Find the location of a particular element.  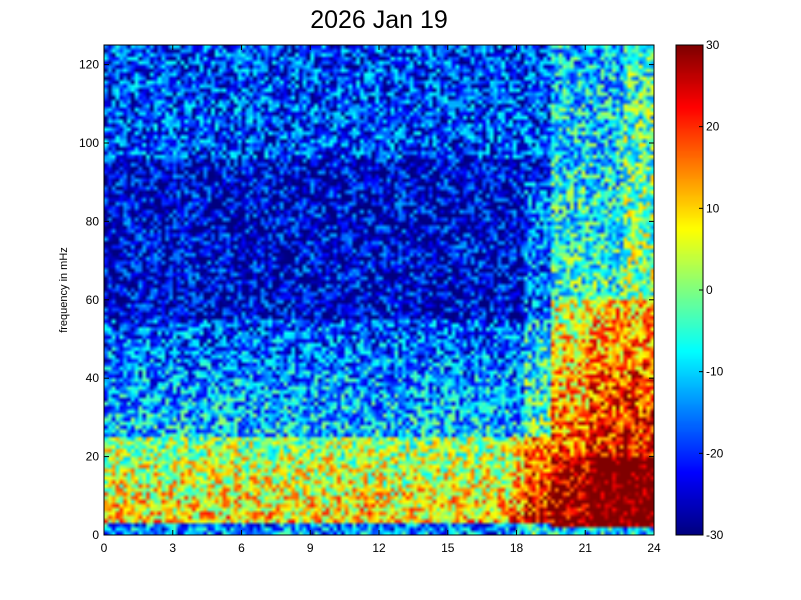

x-tick-label: 0 is located at coordinates (104, 548).